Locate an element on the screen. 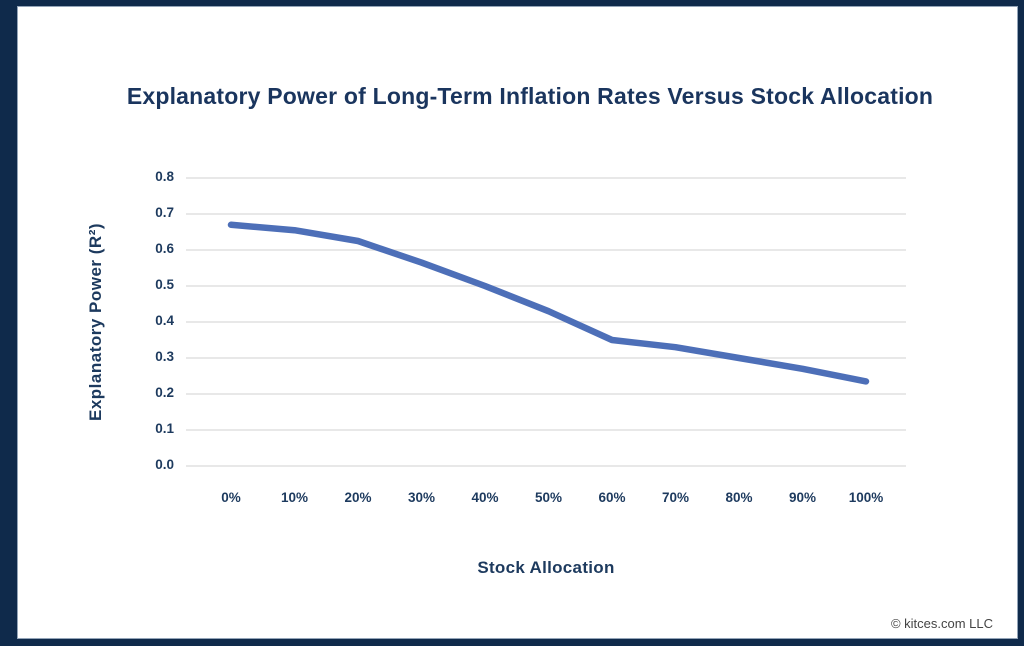 This screenshot has height=646, width=1024. x-tick-label: 40% is located at coordinates (485, 497).